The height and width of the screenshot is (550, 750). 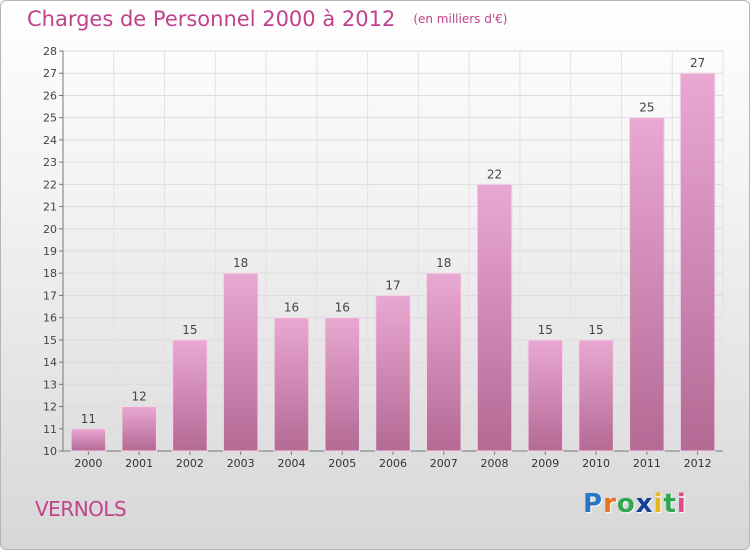 I want to click on chart-unit: (en milliers d'€), so click(x=460, y=19).